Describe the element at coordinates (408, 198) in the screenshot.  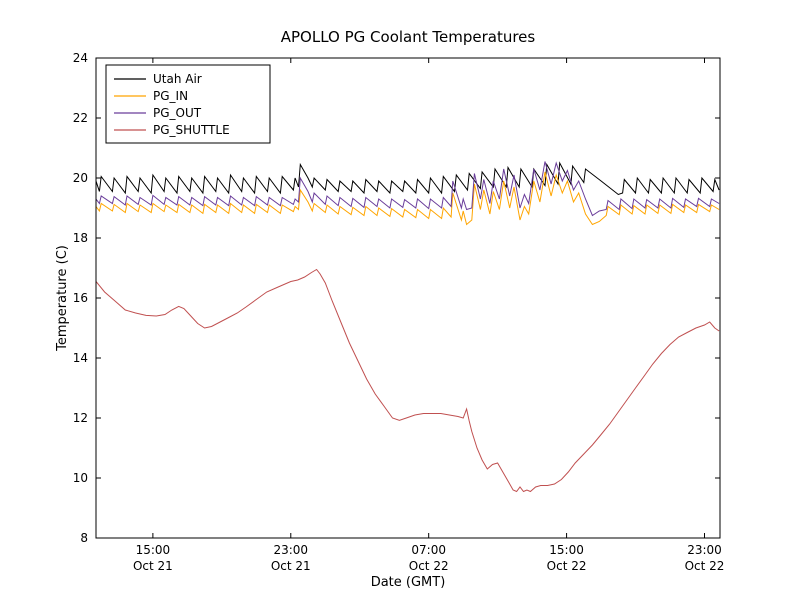
I see `series-pg-in` at that location.